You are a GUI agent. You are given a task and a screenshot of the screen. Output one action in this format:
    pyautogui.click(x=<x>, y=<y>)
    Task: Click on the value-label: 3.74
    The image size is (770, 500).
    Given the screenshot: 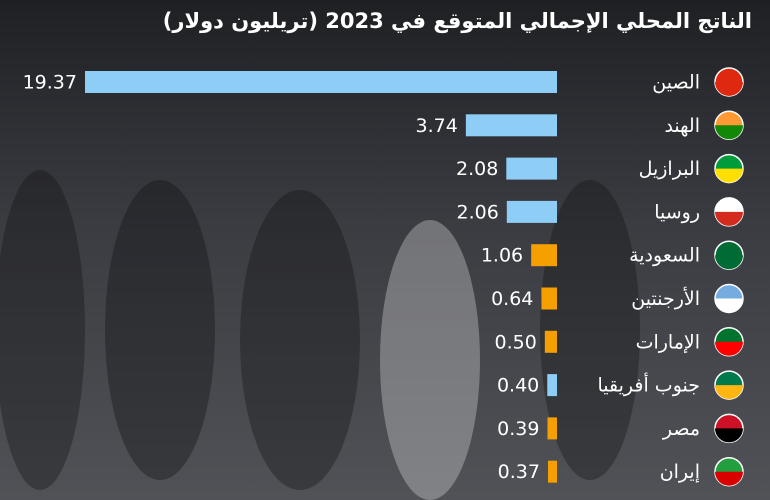 What is the action you would take?
    pyautogui.click(x=437, y=126)
    